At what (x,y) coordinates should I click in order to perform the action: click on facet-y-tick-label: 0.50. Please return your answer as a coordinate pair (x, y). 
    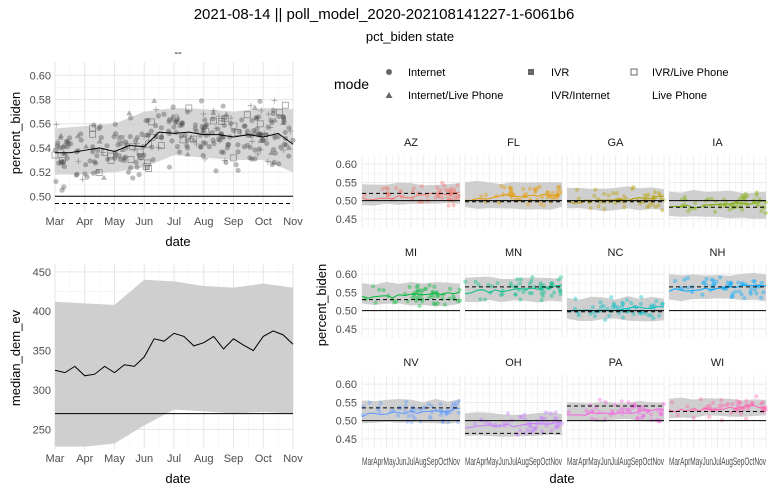
    Looking at the image, I should click on (346, 312).